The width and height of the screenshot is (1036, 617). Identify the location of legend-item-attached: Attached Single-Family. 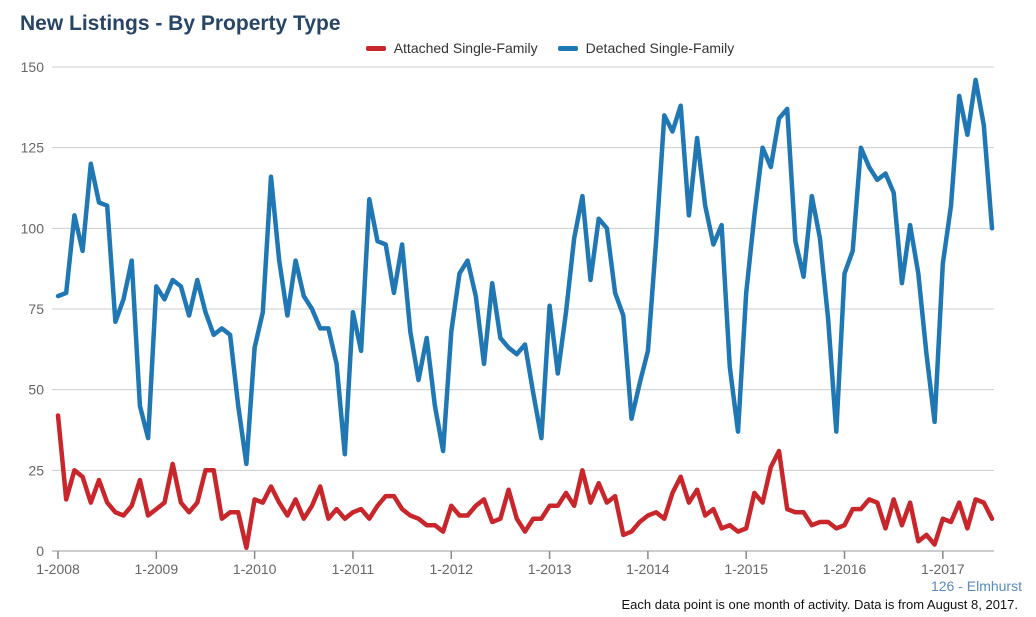
(420, 48).